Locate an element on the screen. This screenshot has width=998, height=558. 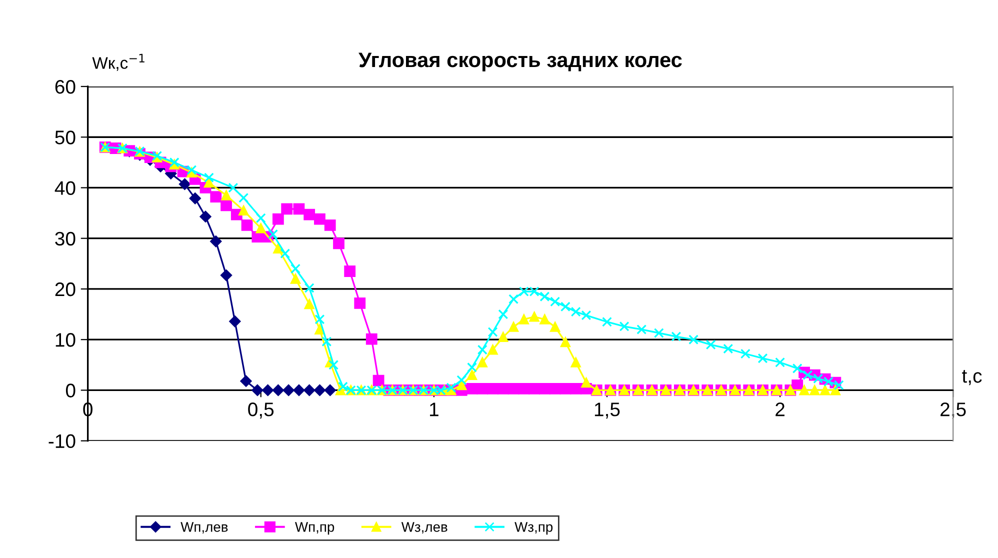
y-tick-label: 40 is located at coordinates (65, 188).